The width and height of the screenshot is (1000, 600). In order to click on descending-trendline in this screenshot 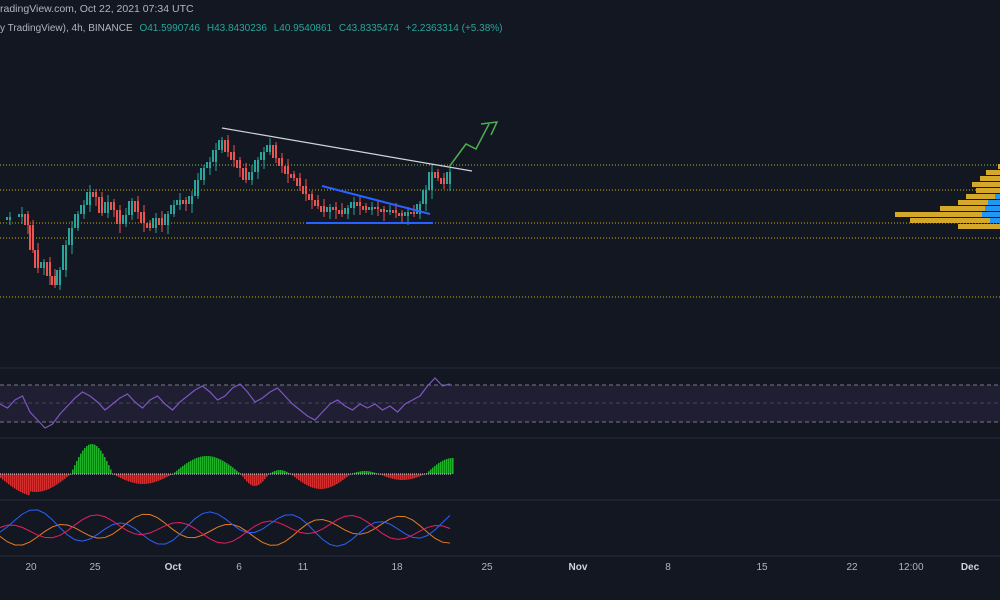, I will do `click(347, 149)`.